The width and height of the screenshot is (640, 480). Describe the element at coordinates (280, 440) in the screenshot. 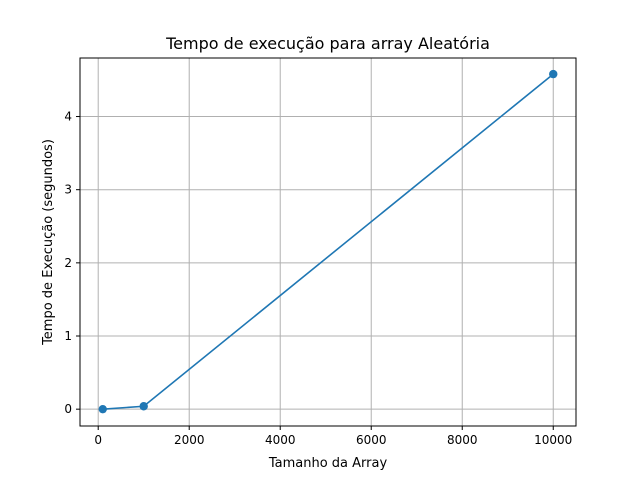

I see `x-tick-label: 4000` at that location.